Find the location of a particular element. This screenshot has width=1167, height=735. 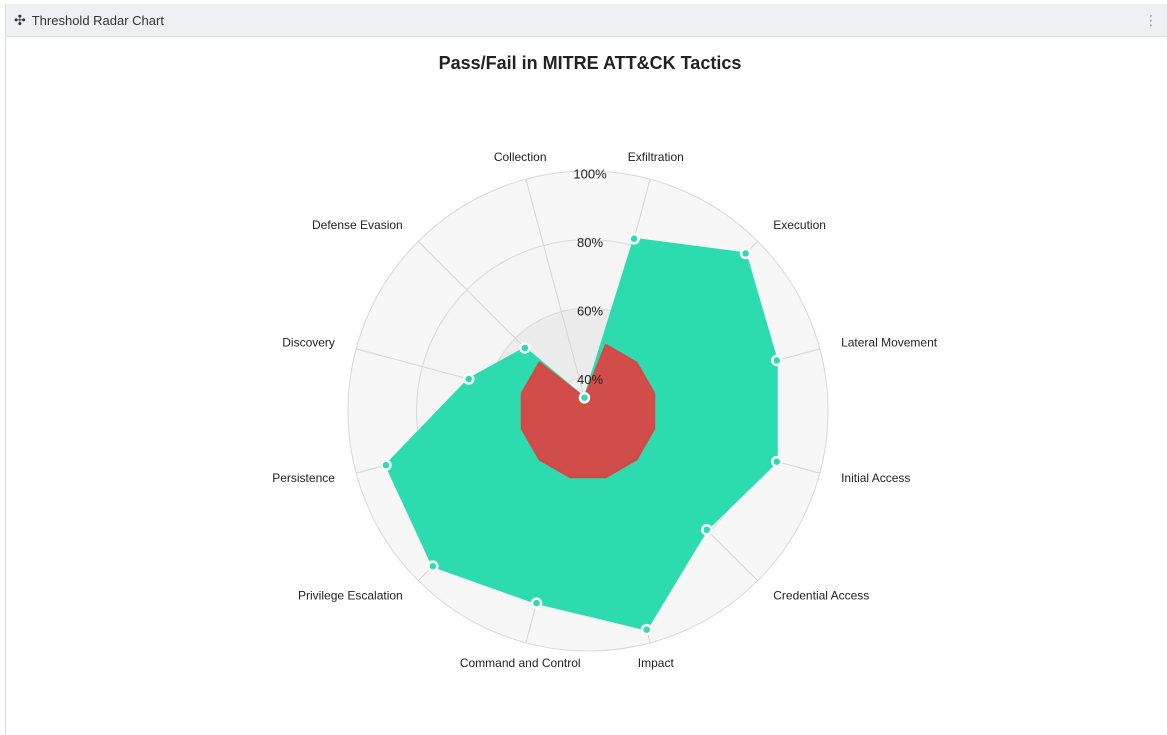

category-label: Exfiltration is located at coordinates (656, 157).